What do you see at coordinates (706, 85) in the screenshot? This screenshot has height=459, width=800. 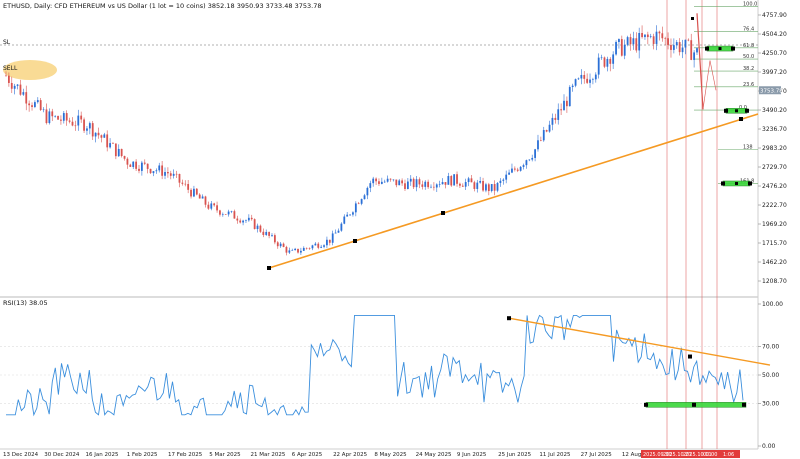 I see `swing-line` at bounding box center [706, 85].